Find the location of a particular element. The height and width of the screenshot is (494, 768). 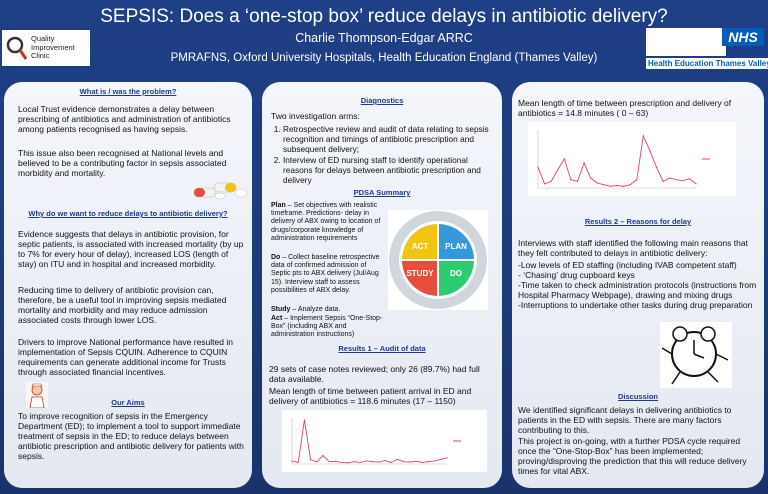

qic-logo-line-1: Quality is located at coordinates (43, 39).